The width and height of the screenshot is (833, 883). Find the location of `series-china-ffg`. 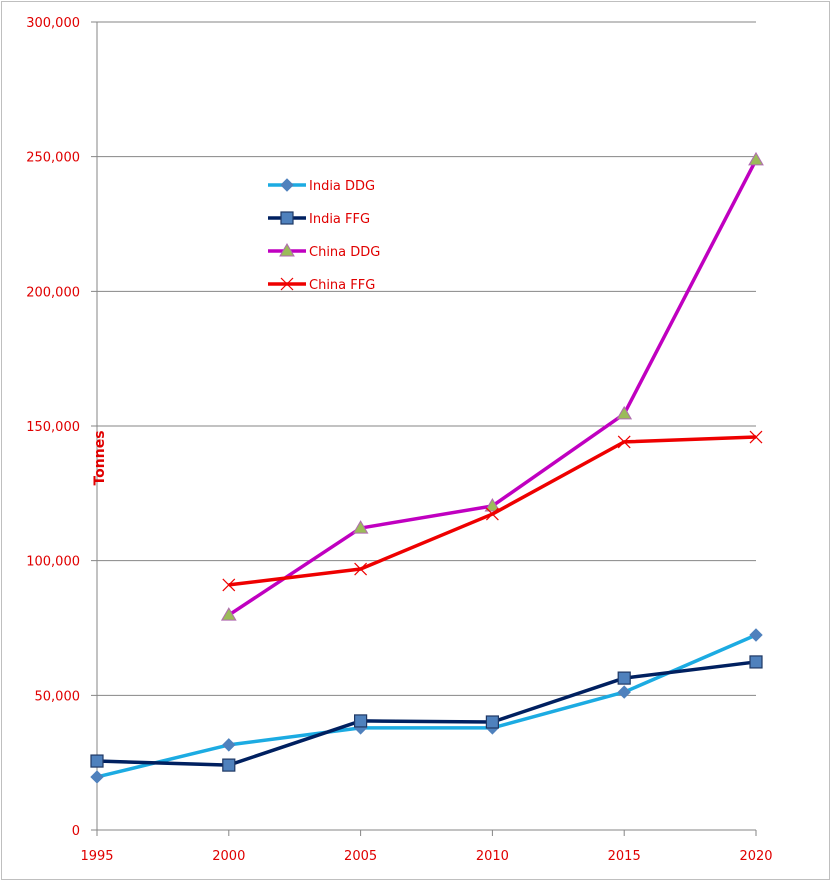

series-china-ffg is located at coordinates (492, 511).